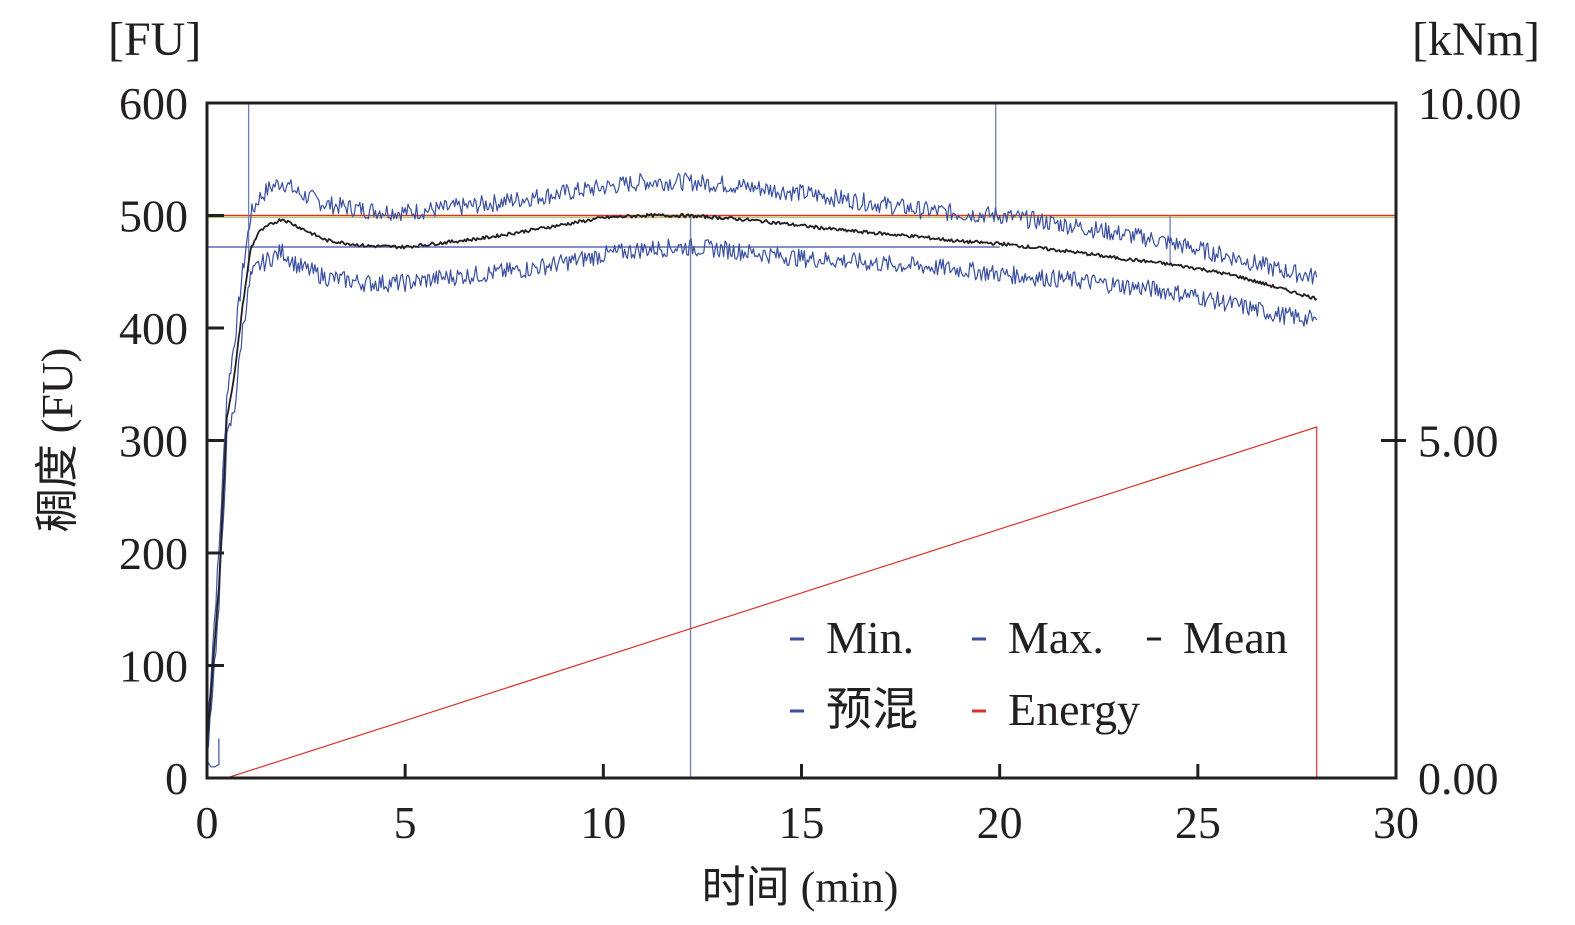 The width and height of the screenshot is (1575, 925). What do you see at coordinates (802, 822) in the screenshot?
I see `x-tick-label: 15` at bounding box center [802, 822].